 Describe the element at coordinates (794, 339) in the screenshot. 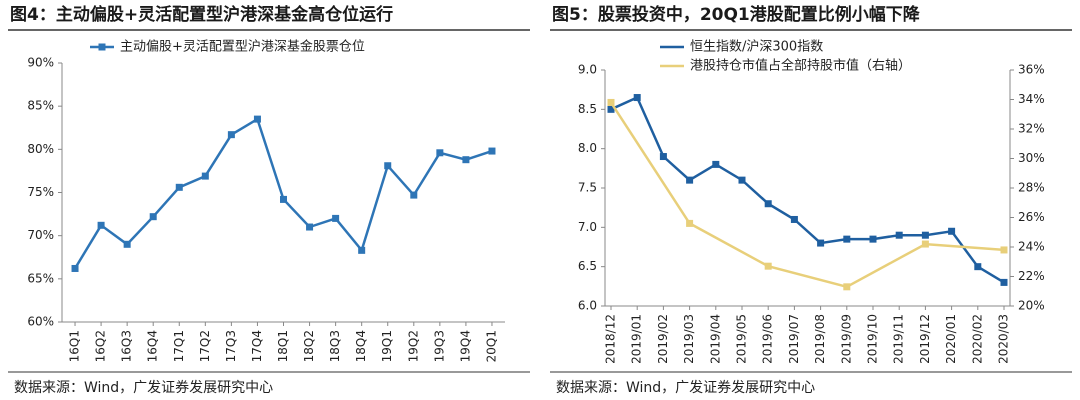

I see `x-tick-label: 2019/07` at that location.